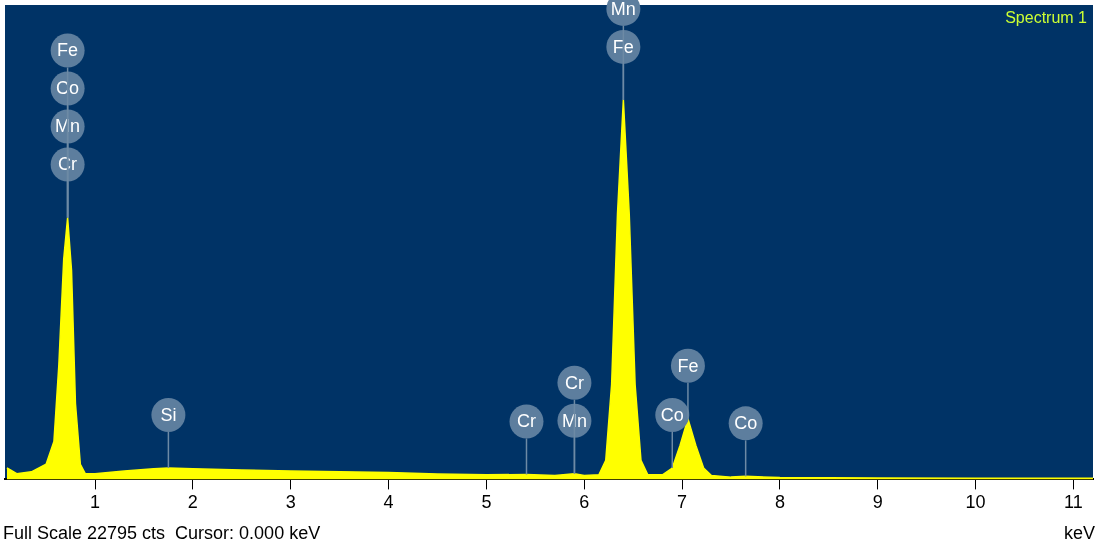 This screenshot has height=549, width=1099. Describe the element at coordinates (623, 9) in the screenshot. I see `annotation: Mn` at that location.